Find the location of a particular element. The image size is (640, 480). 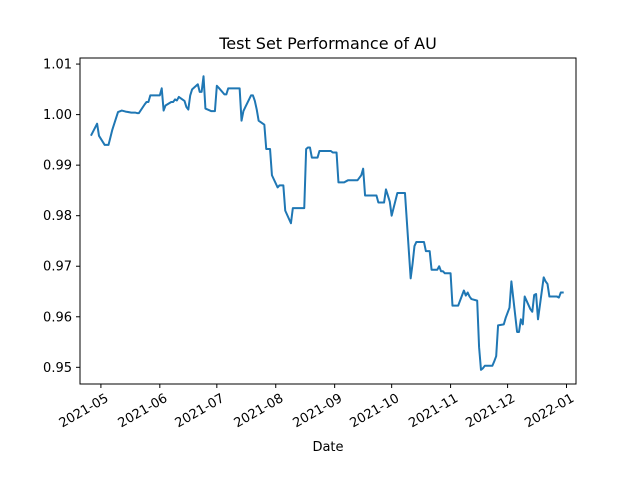

y-tick-label: 0.97 is located at coordinates (57, 267).